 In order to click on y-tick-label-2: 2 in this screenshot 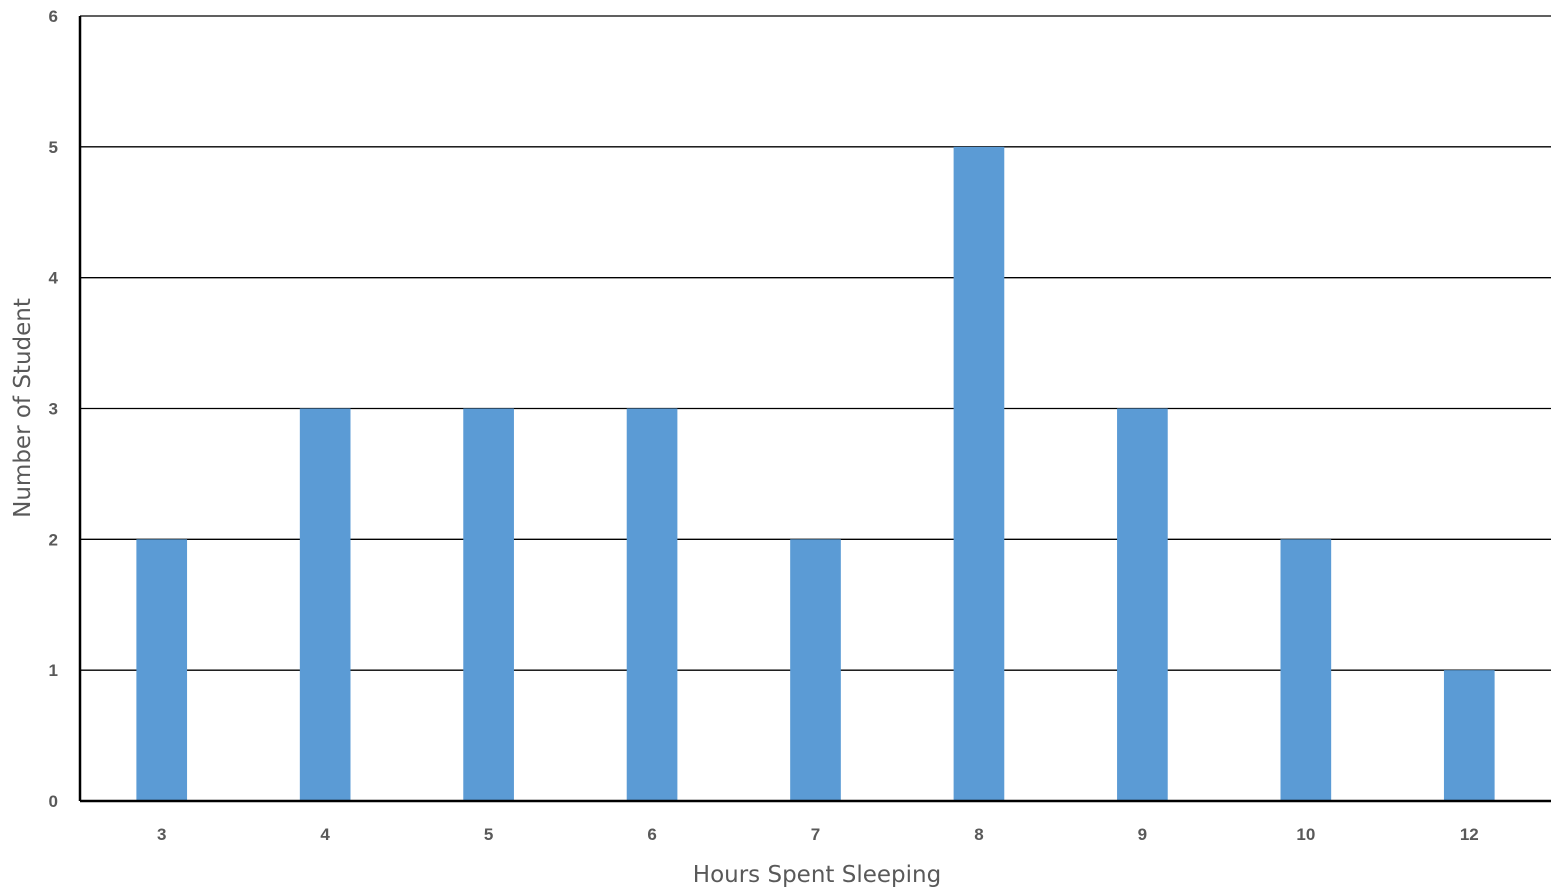, I will do `click(53, 539)`.